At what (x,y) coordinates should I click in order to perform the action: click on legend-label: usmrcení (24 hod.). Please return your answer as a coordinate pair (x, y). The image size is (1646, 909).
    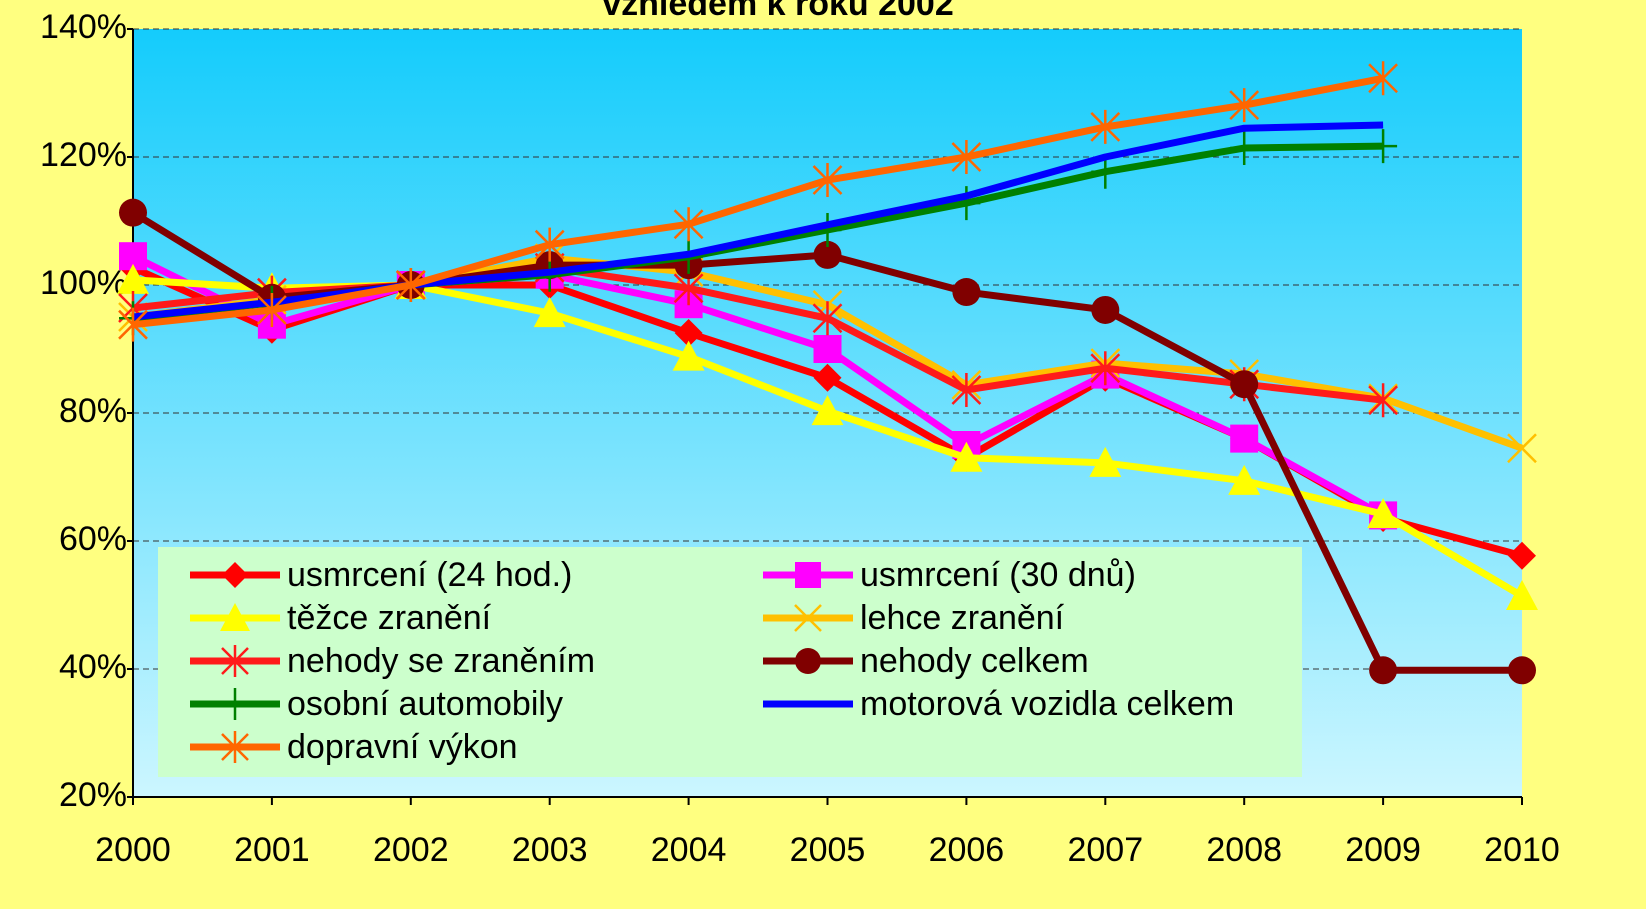
    Looking at the image, I should click on (429, 575).